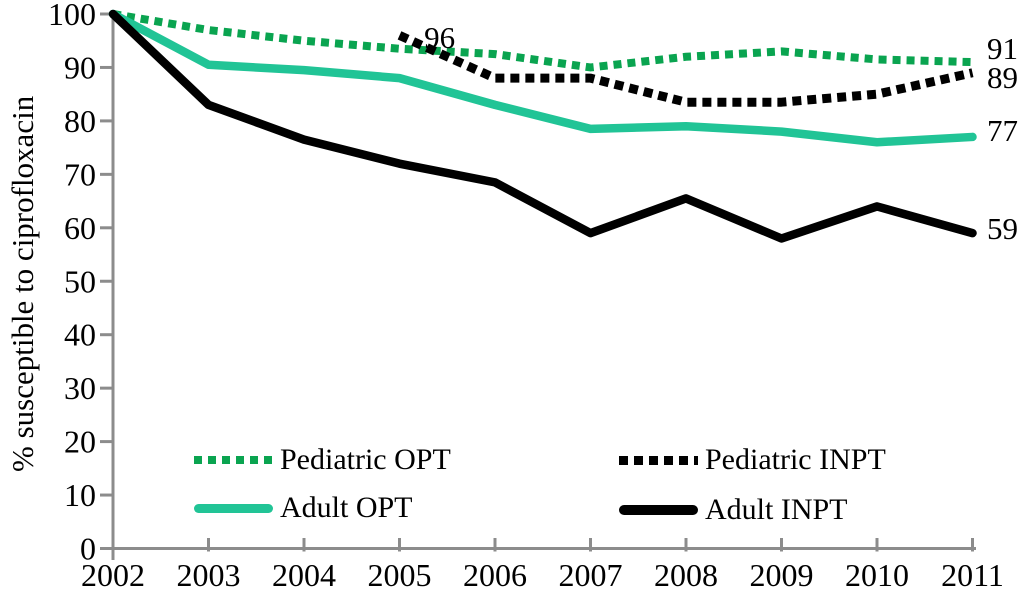 The width and height of the screenshot is (1024, 592). Describe the element at coordinates (80, 388) in the screenshot. I see `y-tick-label: 30` at that location.